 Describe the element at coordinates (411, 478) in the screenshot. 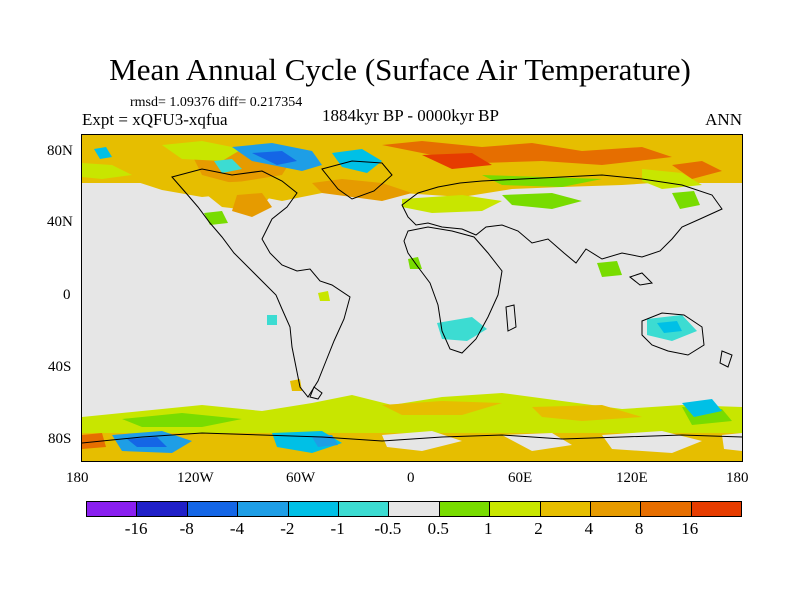

I see `x-tick-label: 0` at that location.